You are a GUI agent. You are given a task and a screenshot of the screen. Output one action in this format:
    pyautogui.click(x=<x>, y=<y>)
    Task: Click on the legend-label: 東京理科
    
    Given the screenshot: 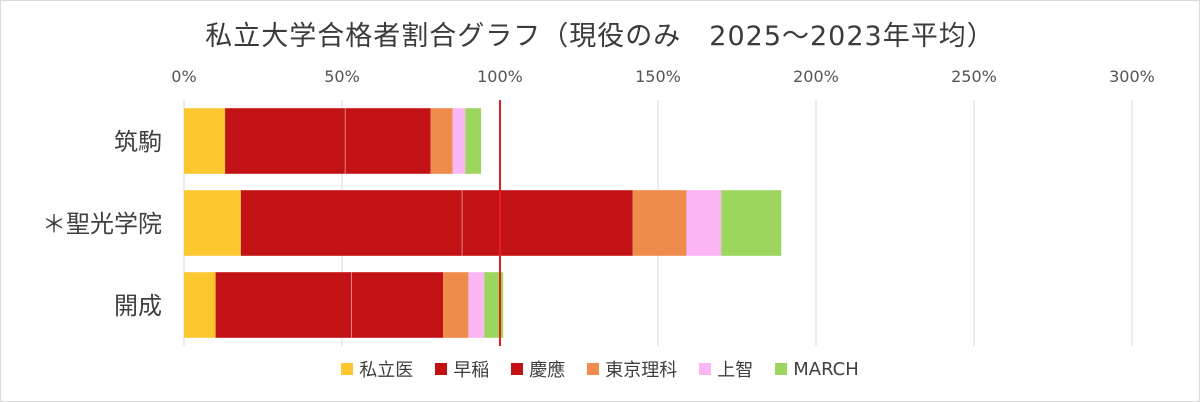 What is the action you would take?
    pyautogui.click(x=641, y=370)
    